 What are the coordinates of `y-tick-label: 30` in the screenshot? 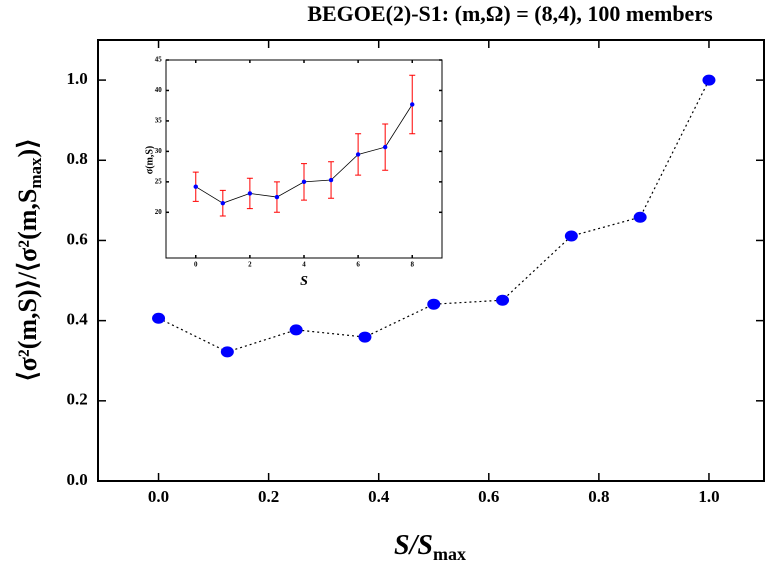 It's located at (159, 151).